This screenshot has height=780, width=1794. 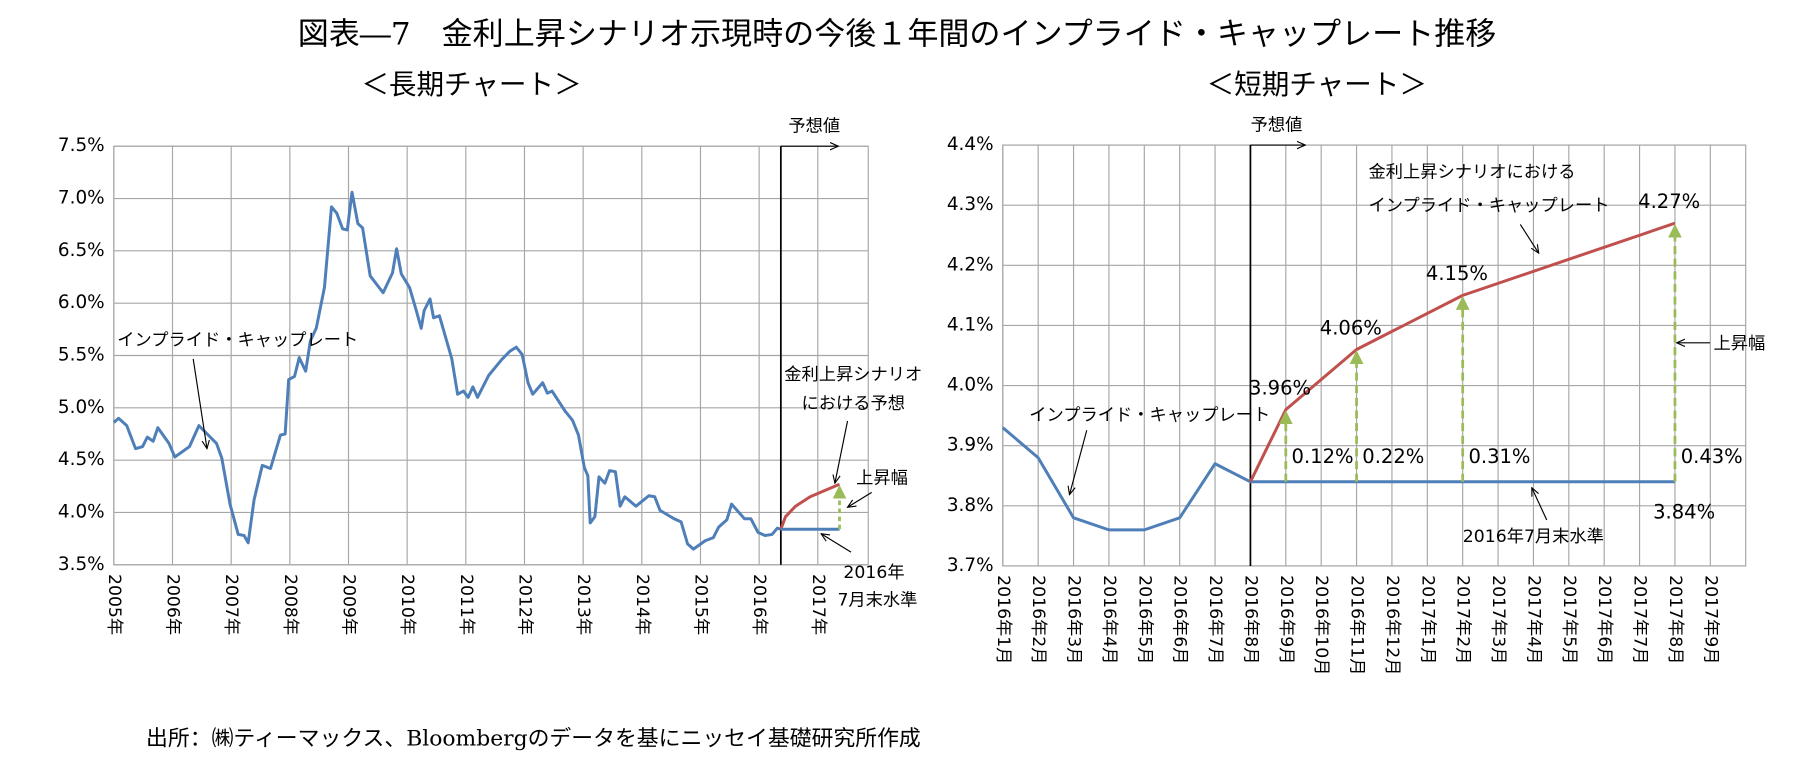 I want to click on x-tick-label: 2005年, so click(x=114, y=604).